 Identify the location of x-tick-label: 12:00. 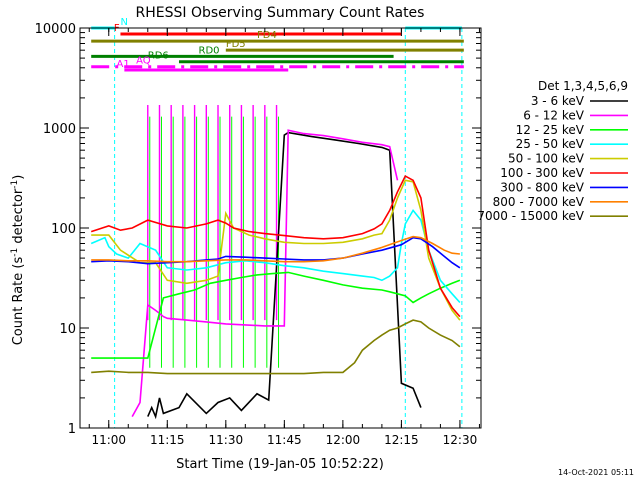
(343, 440).